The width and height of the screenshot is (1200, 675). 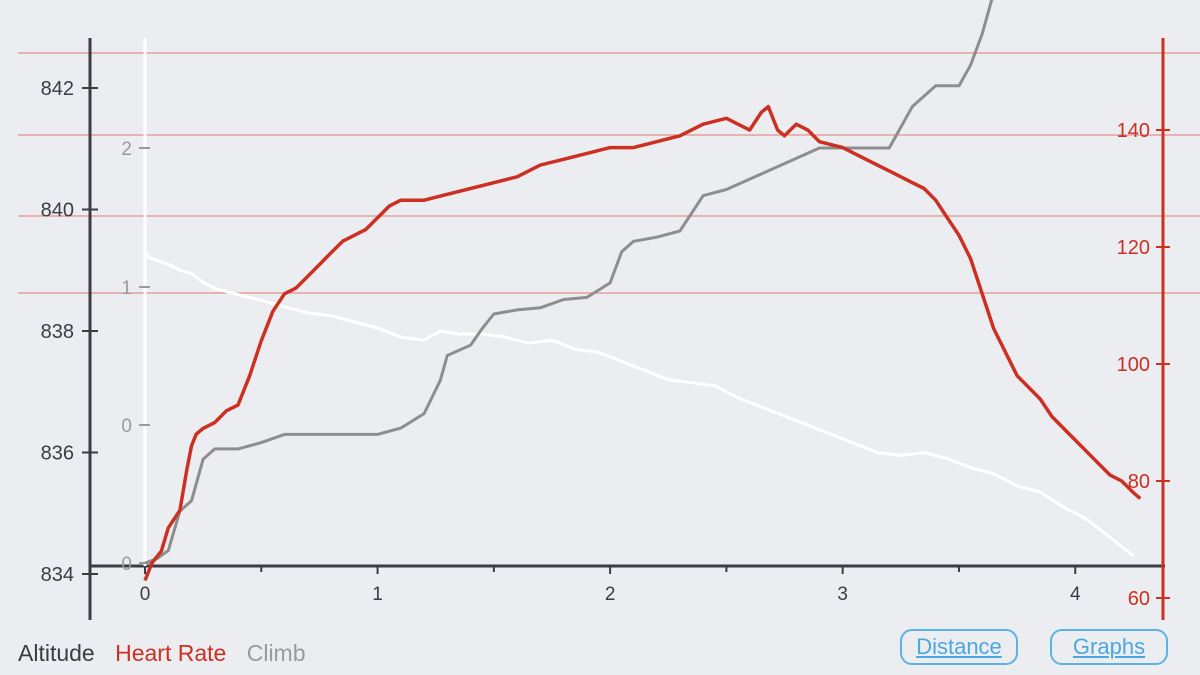 I want to click on climb-tick-label-2: 1, so click(x=126, y=288).